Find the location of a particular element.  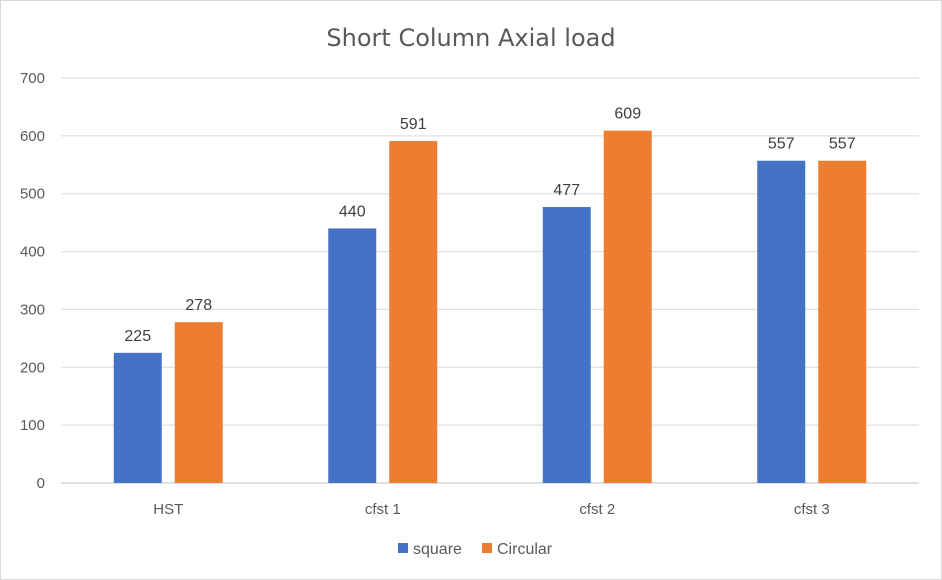

data-label: 477 is located at coordinates (566, 190).